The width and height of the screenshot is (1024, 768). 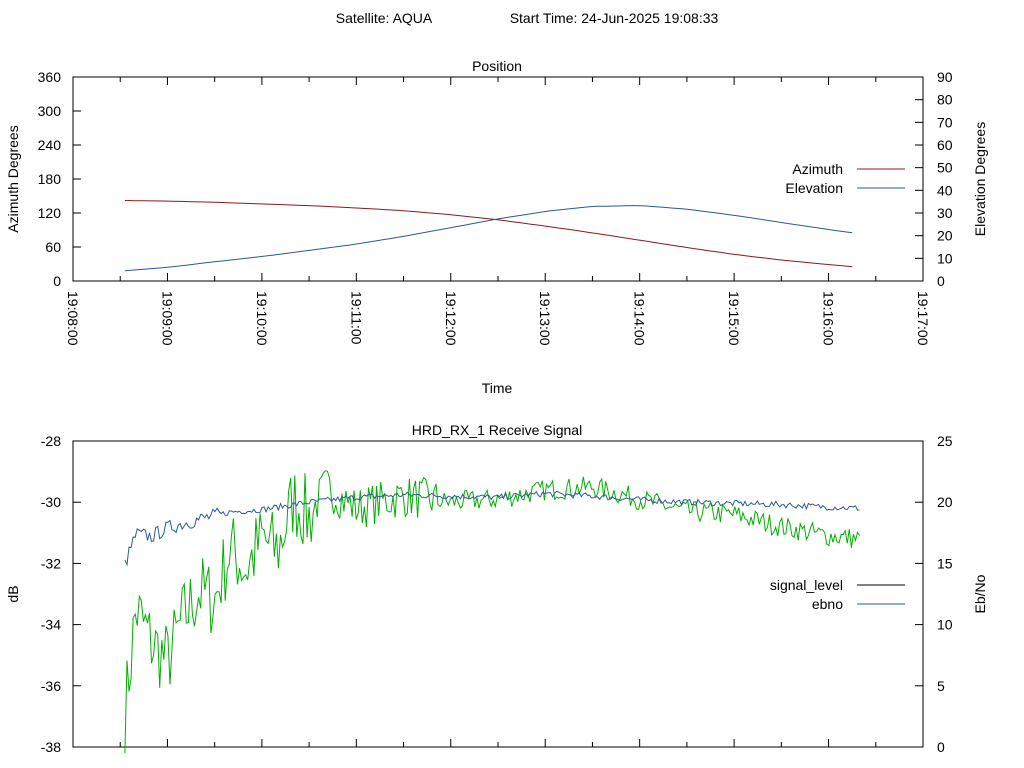 I want to click on position-x-tick-label: 19:13:00, so click(x=545, y=318).